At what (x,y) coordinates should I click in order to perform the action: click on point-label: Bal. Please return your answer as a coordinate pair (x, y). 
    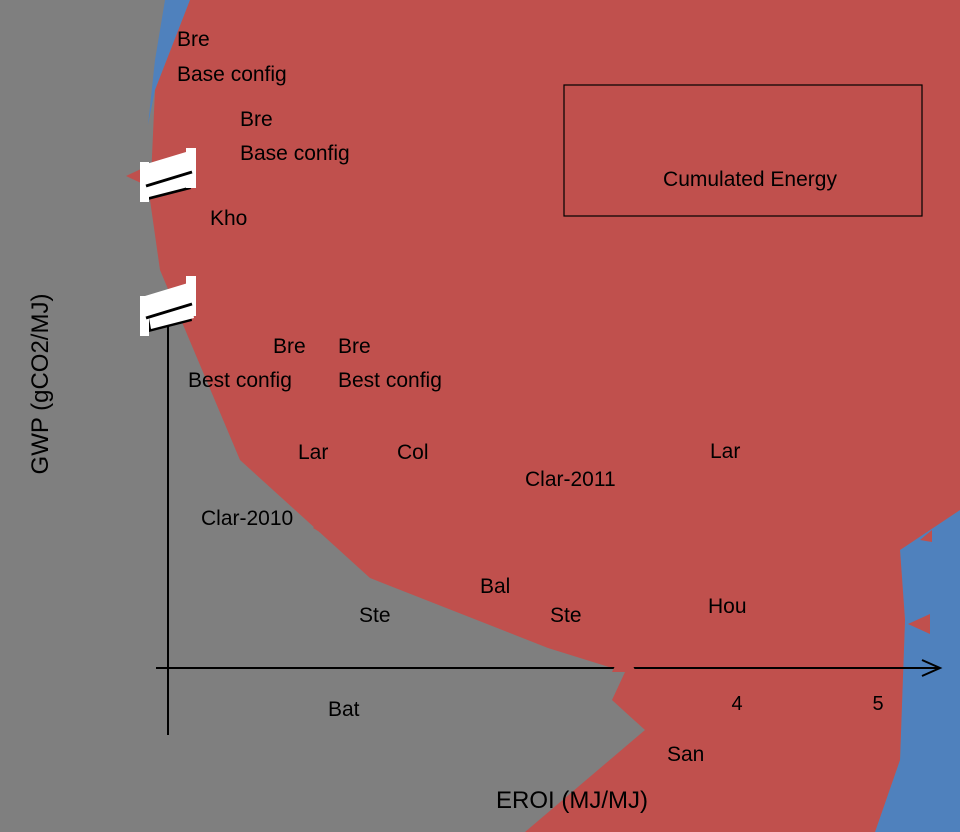
    Looking at the image, I should click on (495, 586).